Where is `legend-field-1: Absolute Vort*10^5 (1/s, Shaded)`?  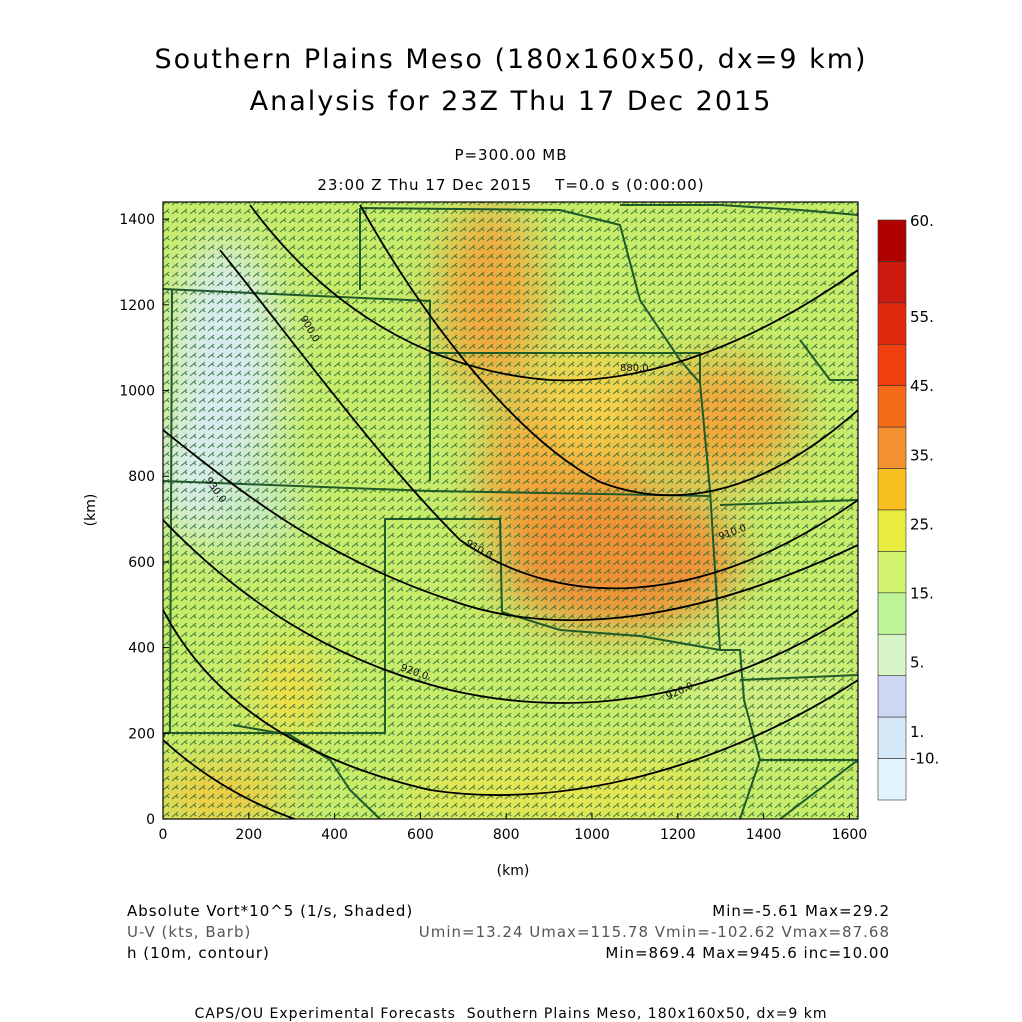 legend-field-1: Absolute Vort*10^5 (1/s, Shaded) is located at coordinates (270, 911).